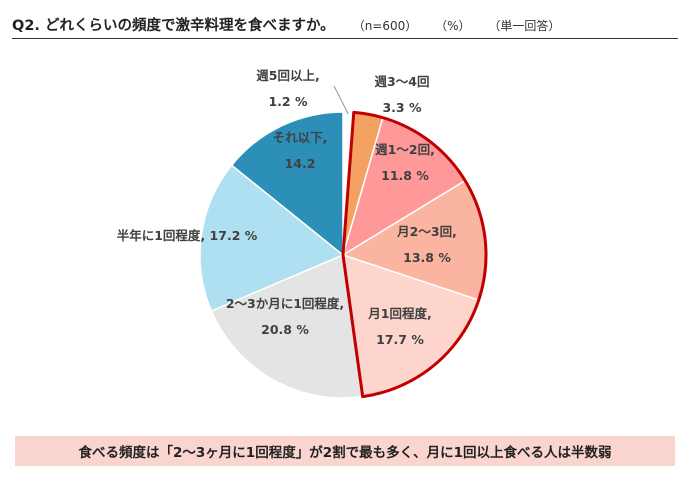 The image size is (690, 480). What do you see at coordinates (287, 101) in the screenshot?
I see `slice-value-label: 1.2 %` at bounding box center [287, 101].